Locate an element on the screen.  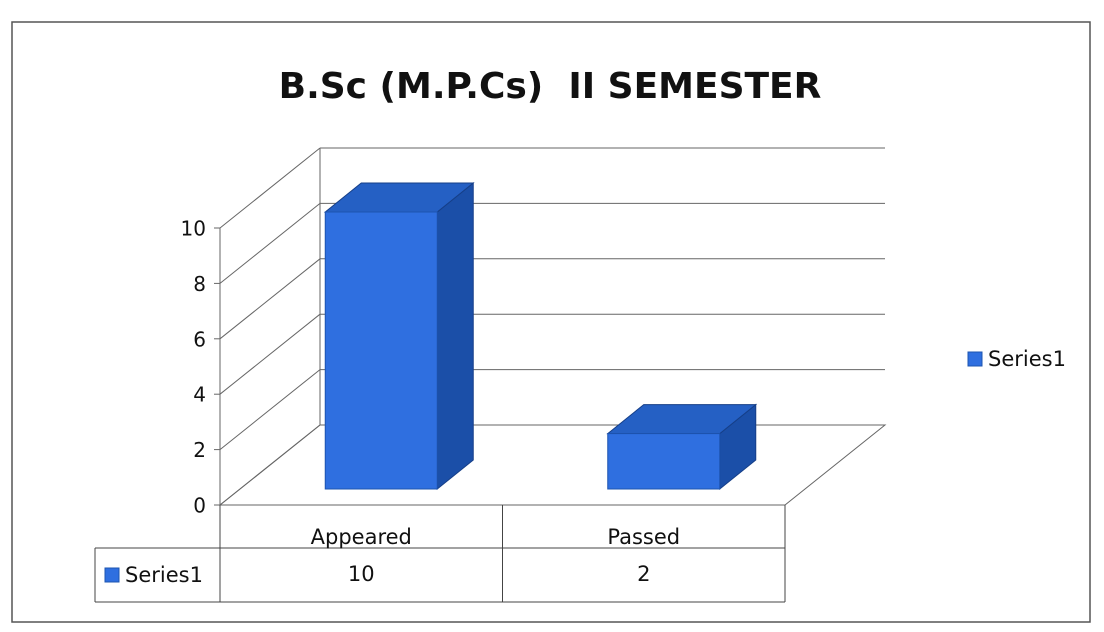
table-row-header: Series1 is located at coordinates (164, 575).